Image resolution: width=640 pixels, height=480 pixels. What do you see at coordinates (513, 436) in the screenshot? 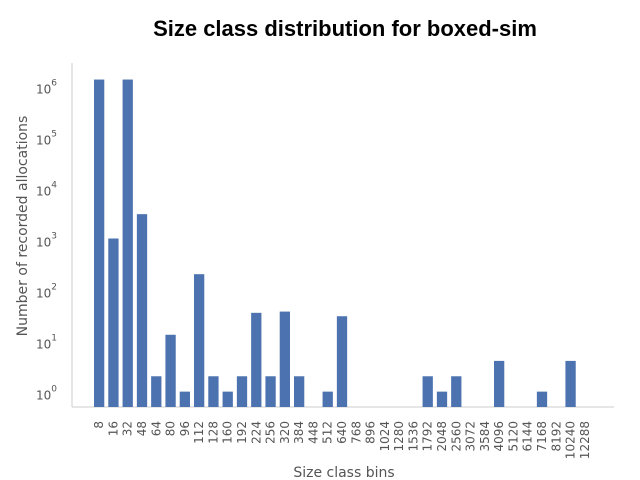
I see `x-tick-label: 5120` at bounding box center [513, 436].